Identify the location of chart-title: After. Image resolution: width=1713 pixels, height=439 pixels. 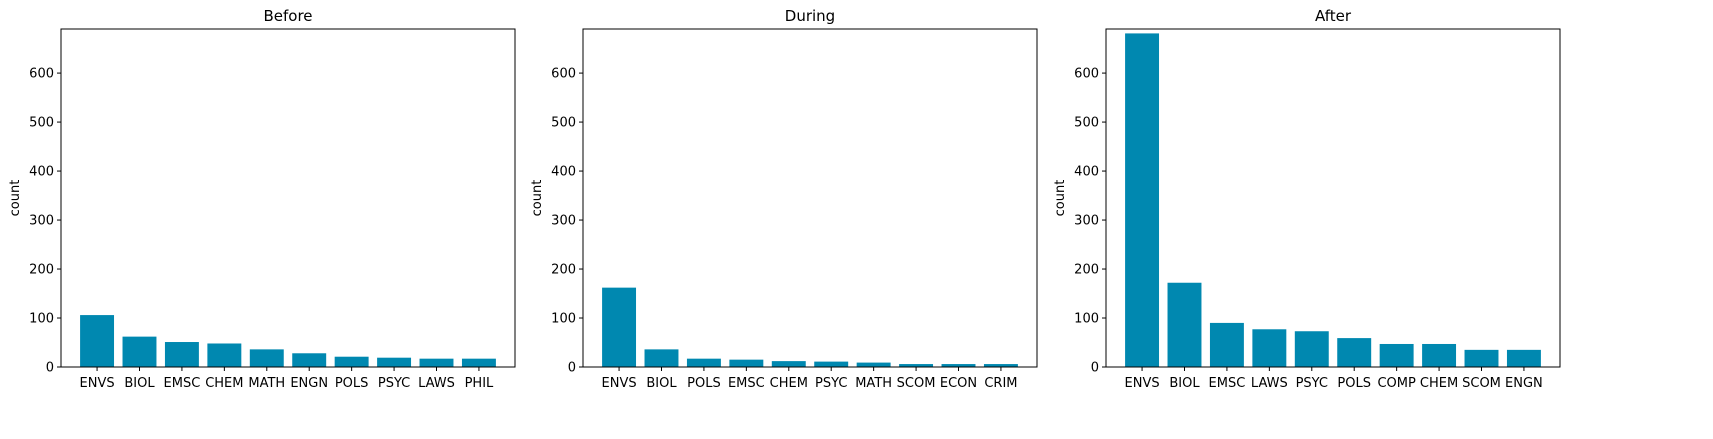
(1333, 16).